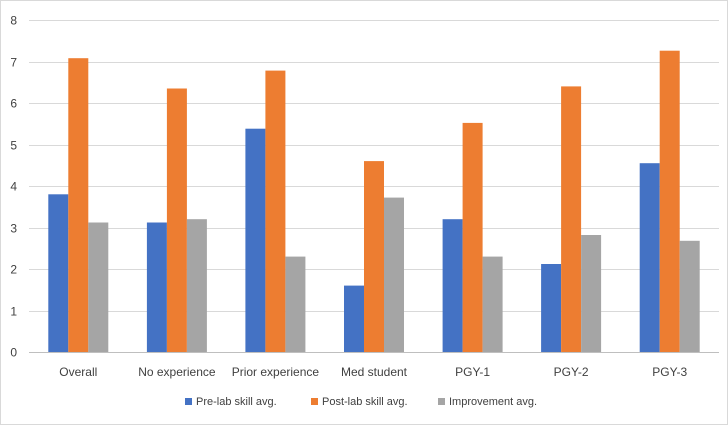 Image resolution: width=728 pixels, height=426 pixels. I want to click on x-tick-label: Prior experience, so click(276, 372).